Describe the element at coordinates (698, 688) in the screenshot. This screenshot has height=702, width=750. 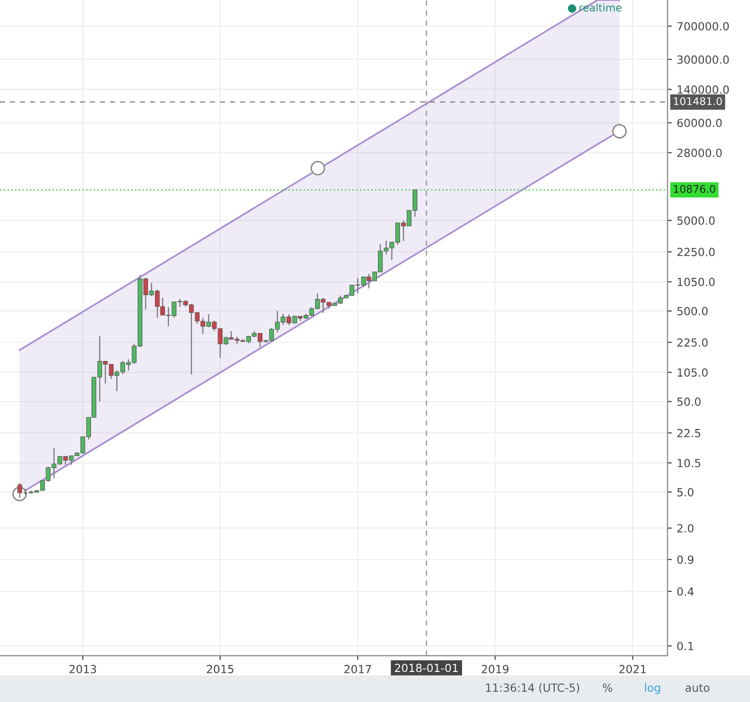
I see `text: auto` at that location.